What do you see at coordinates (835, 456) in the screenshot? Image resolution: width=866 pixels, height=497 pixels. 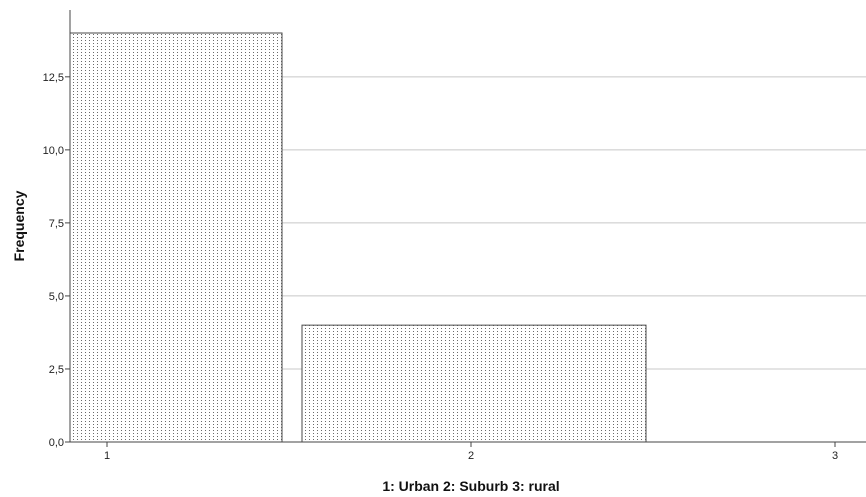 I see `x-tick-label: 3` at bounding box center [835, 456].